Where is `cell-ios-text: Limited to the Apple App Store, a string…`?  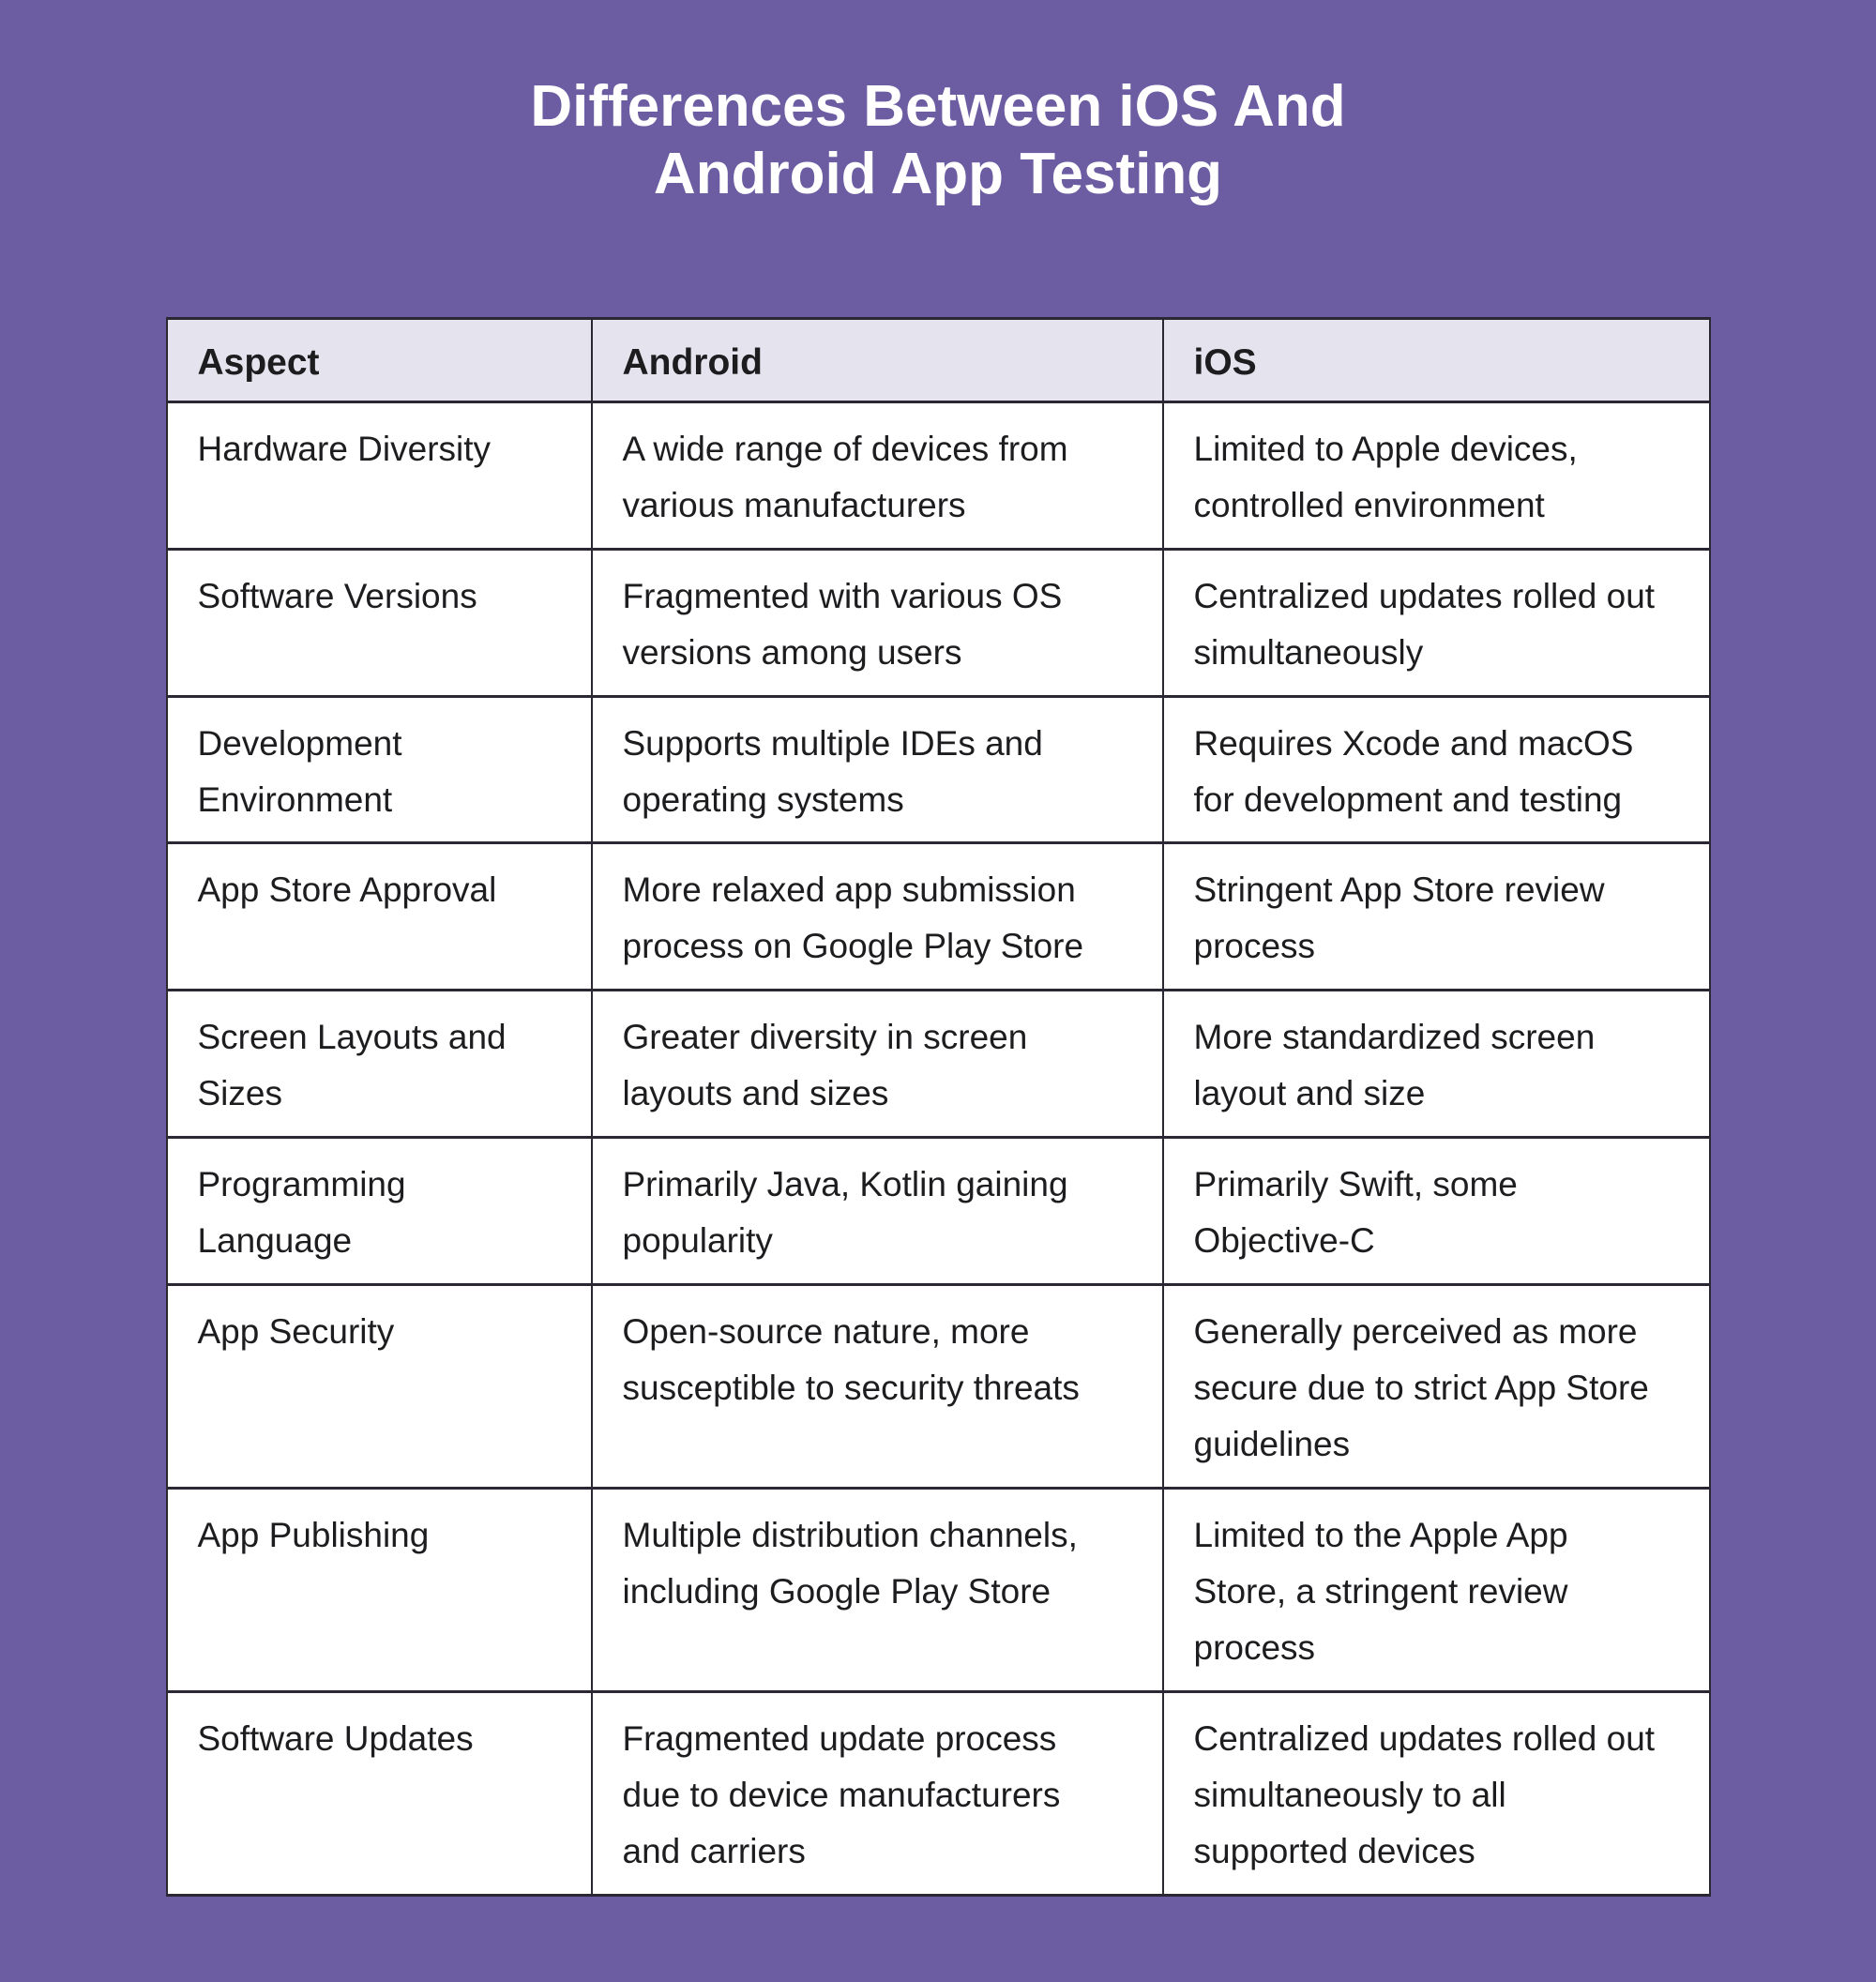 cell-ios-text: Limited to the Apple App Store, a string… is located at coordinates (1380, 1591).